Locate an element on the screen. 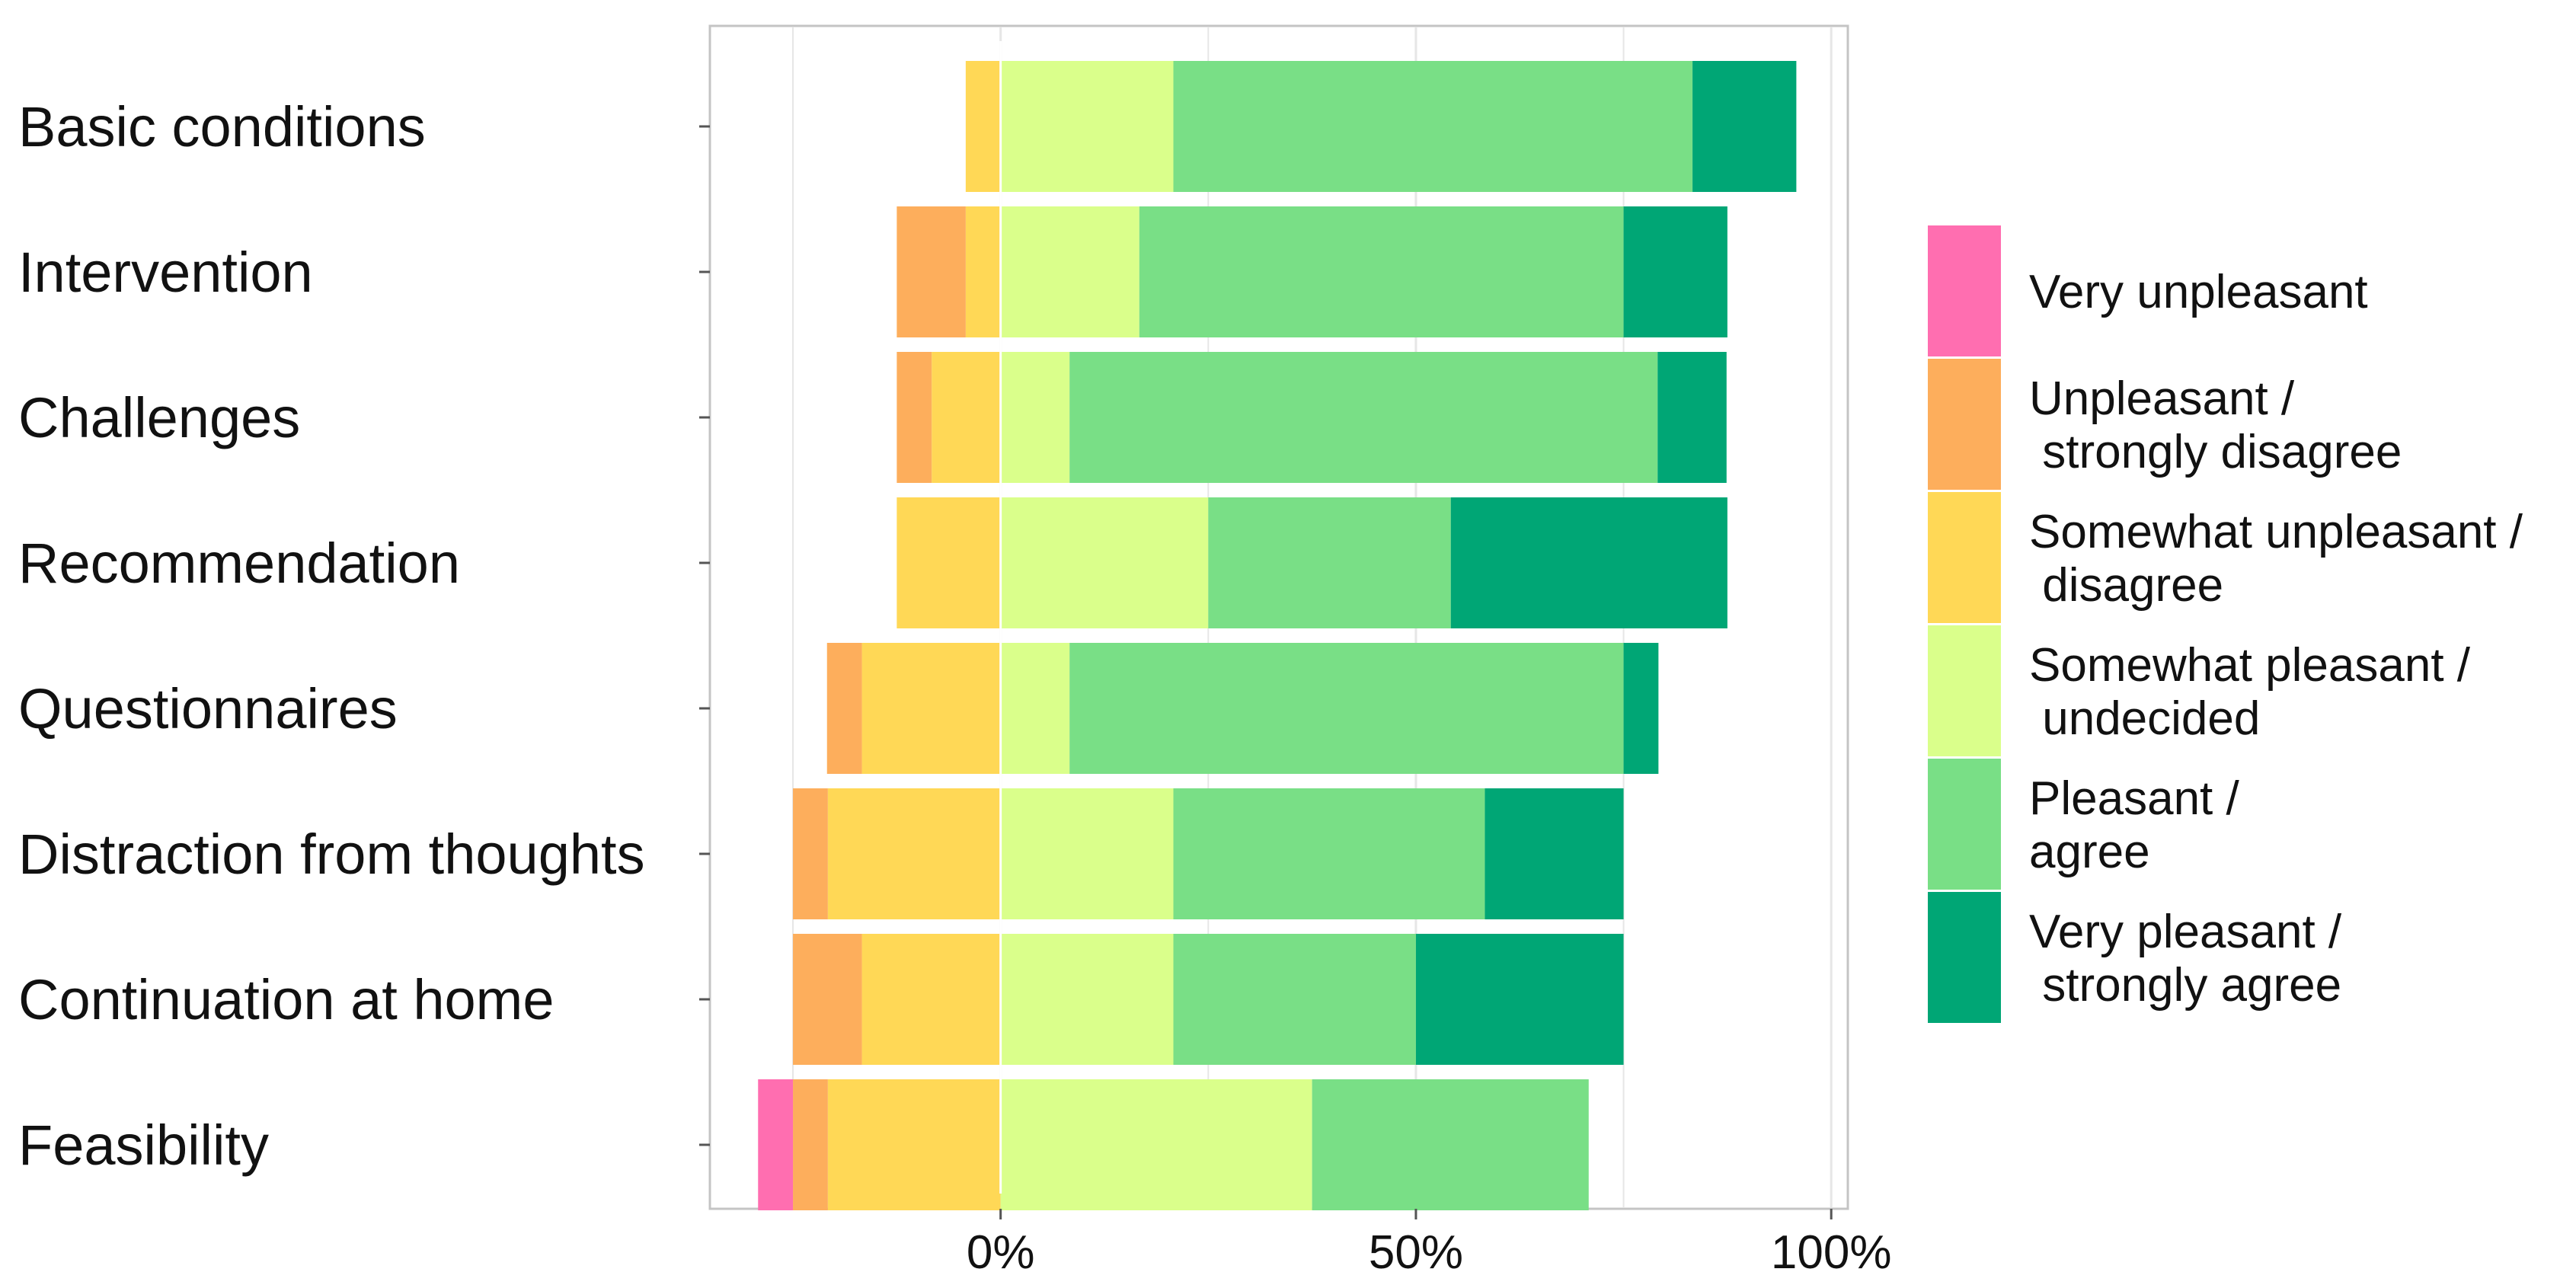  bar-intervention-somewhat-unpleasant-disagree is located at coordinates (983, 271).